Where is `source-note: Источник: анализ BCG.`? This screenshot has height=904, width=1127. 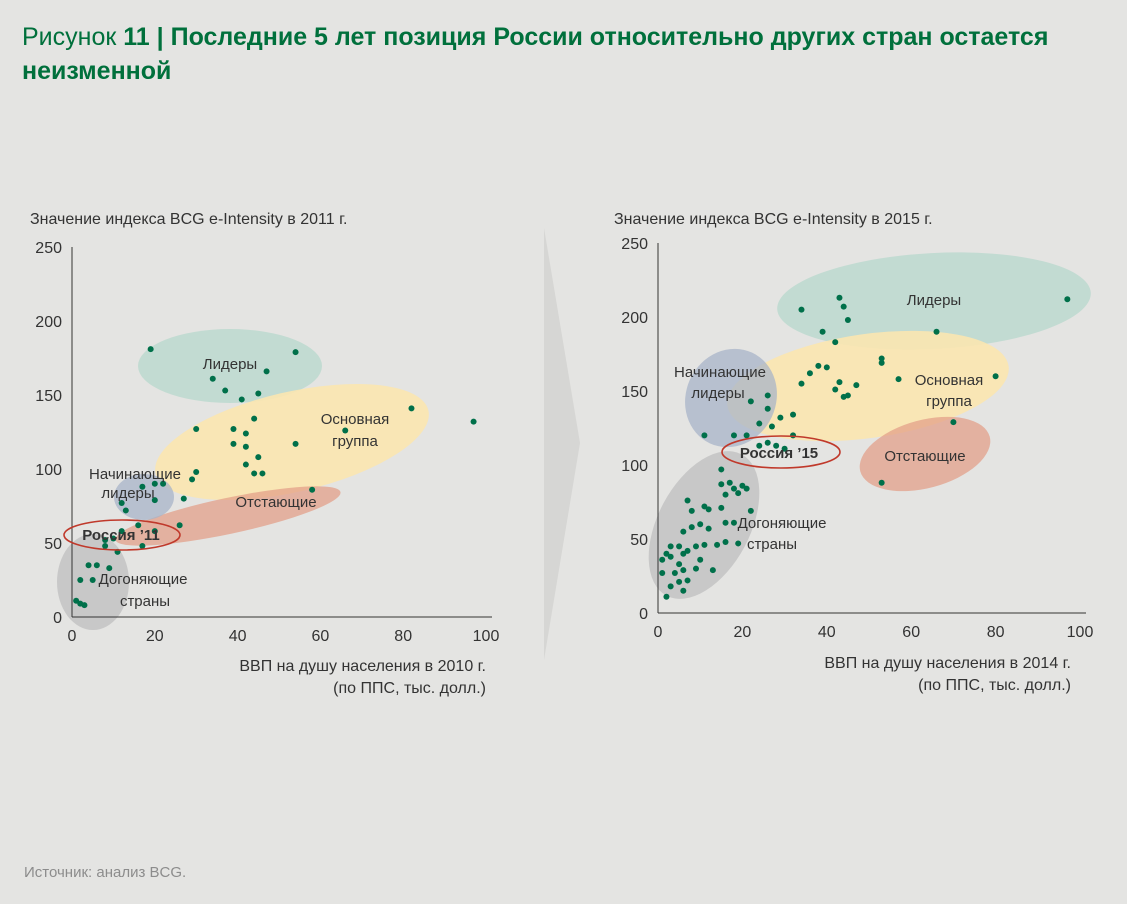
source-note: Источник: анализ BCG. is located at coordinates (105, 872).